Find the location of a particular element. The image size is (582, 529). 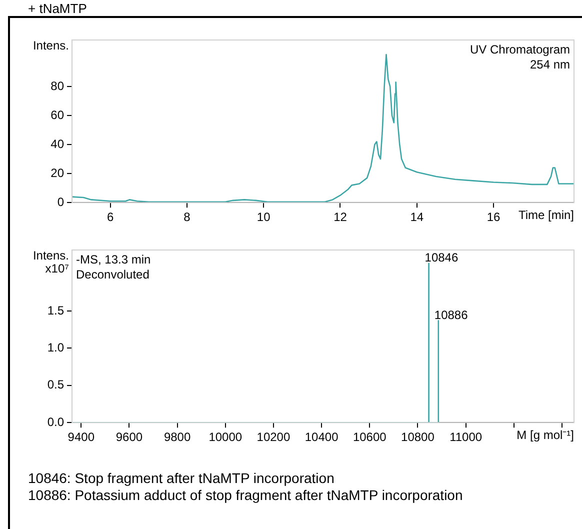

y-tick-label: 40 is located at coordinates (57, 143).